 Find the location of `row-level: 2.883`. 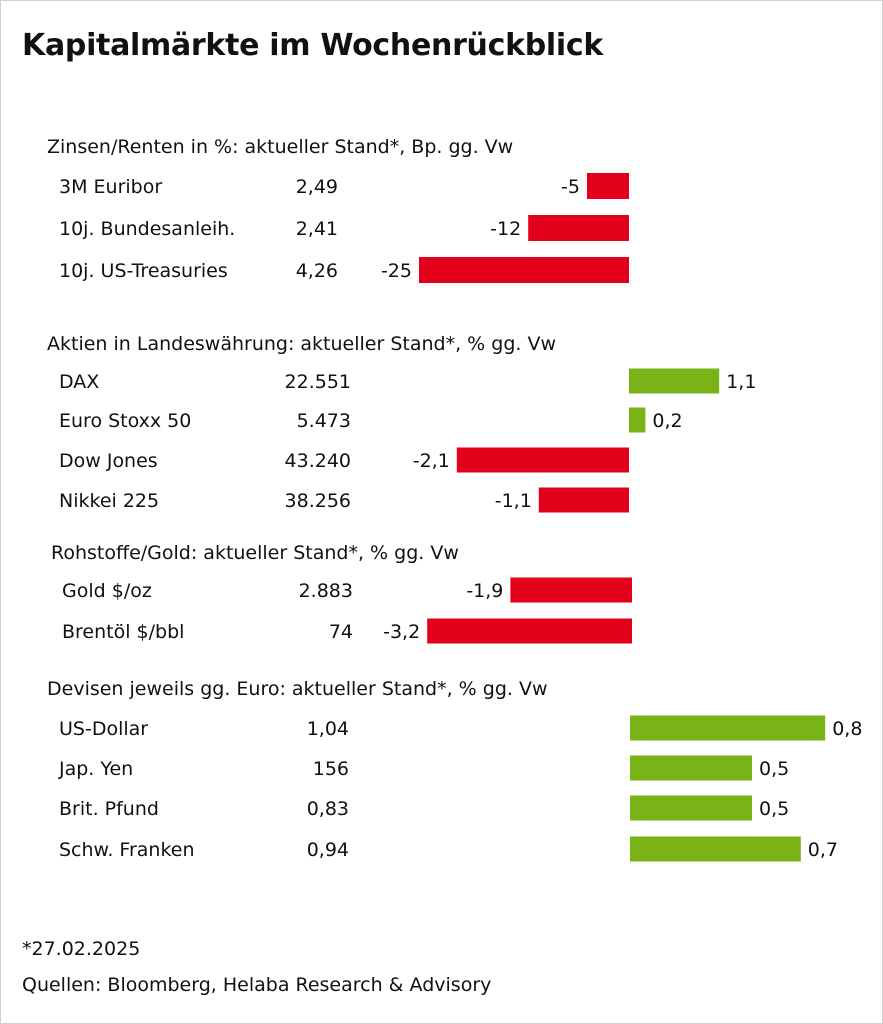

row-level: 2.883 is located at coordinates (326, 591).